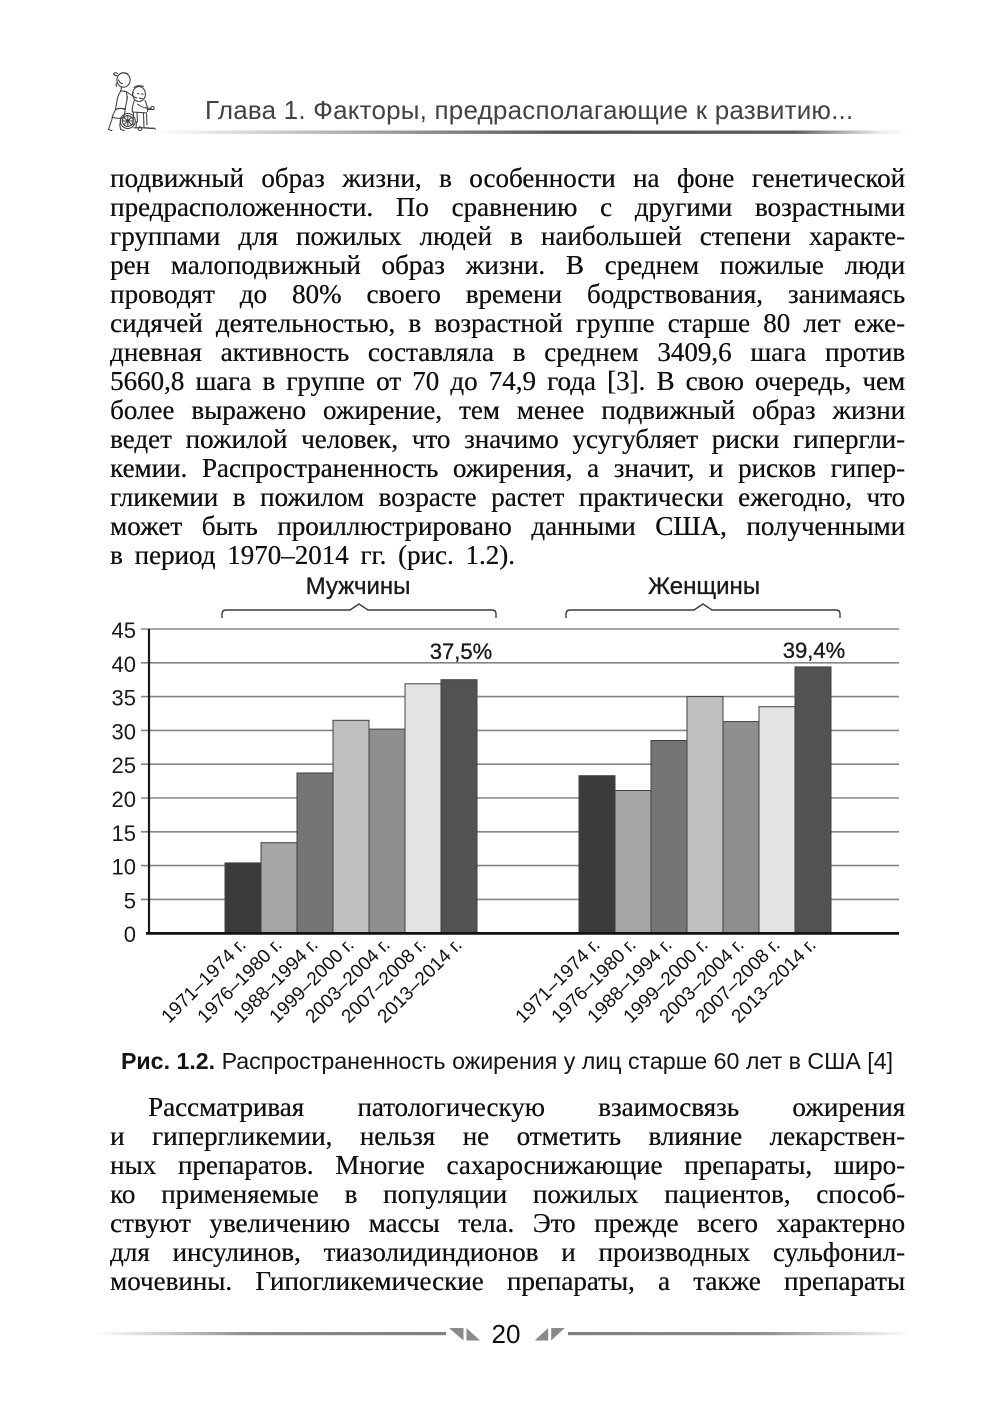 The image size is (1000, 1420). Describe the element at coordinates (124, 765) in the screenshot. I see `svg-text: 25` at that location.